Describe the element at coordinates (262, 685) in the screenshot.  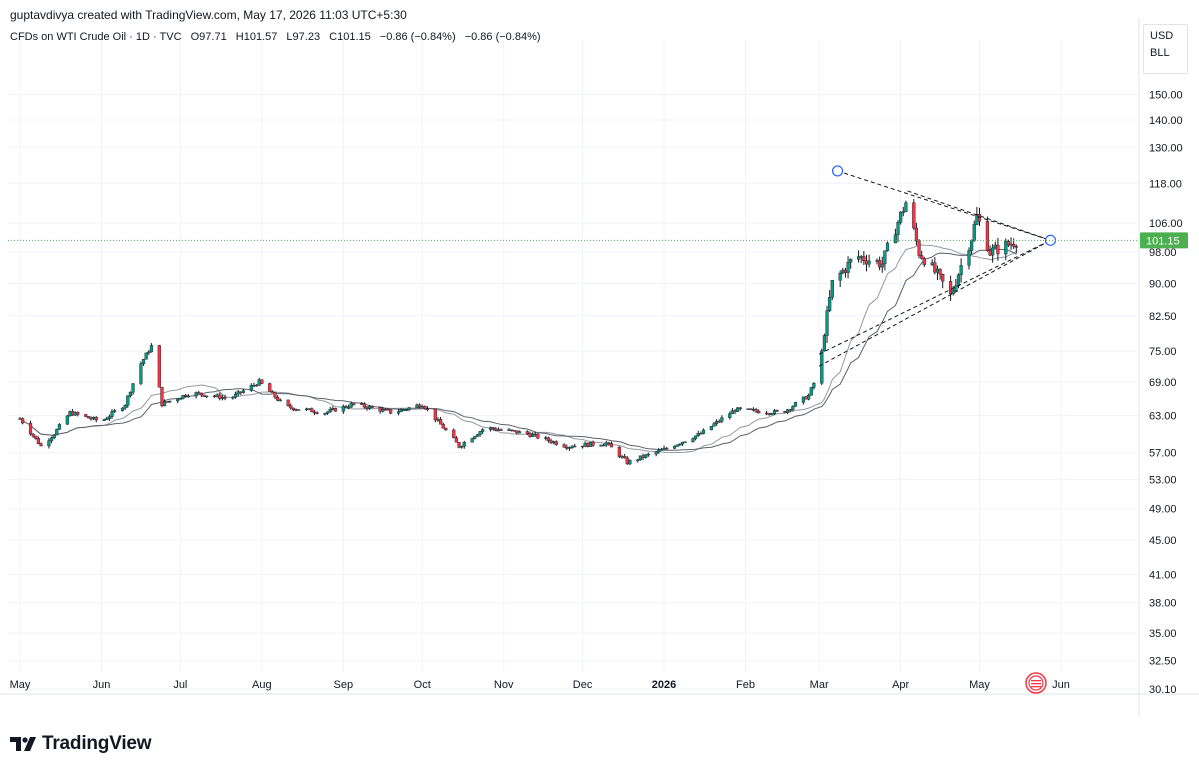
I see `time-tick-label: Aug` at that location.